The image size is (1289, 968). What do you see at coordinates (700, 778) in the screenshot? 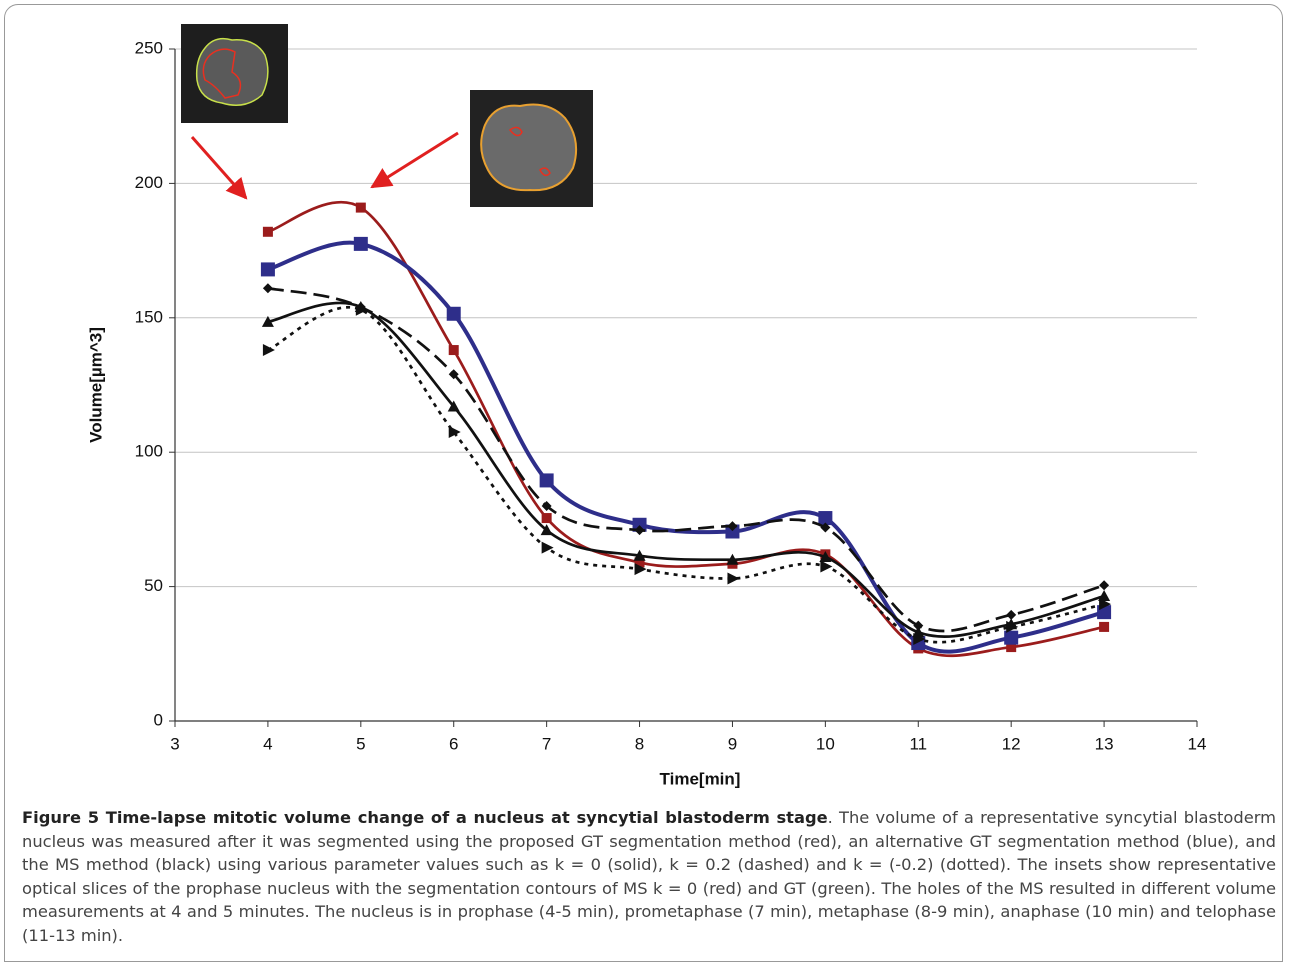
I see `x-axis-title: Time[min]` at bounding box center [700, 778].